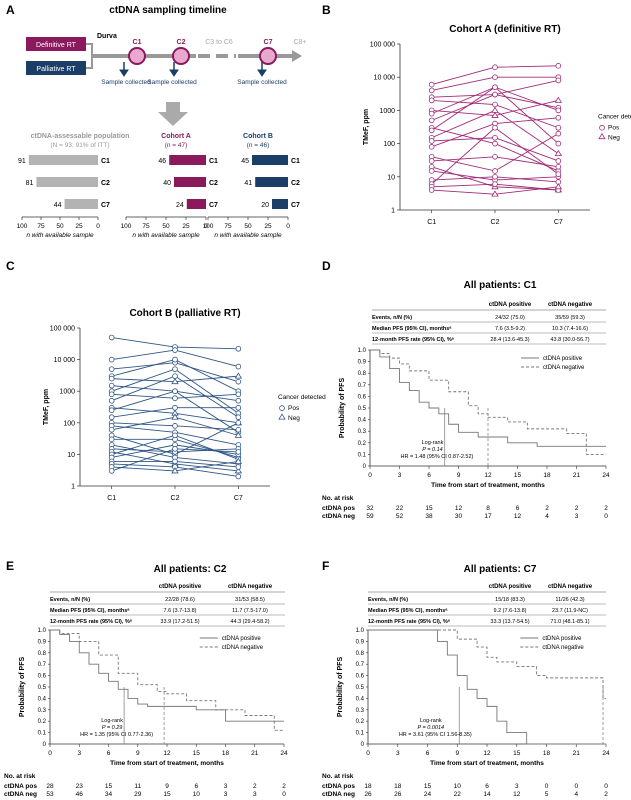 The width and height of the screenshot is (631, 800). Describe the element at coordinates (109, 786) in the screenshot. I see `risk-count-pos: 15` at that location.